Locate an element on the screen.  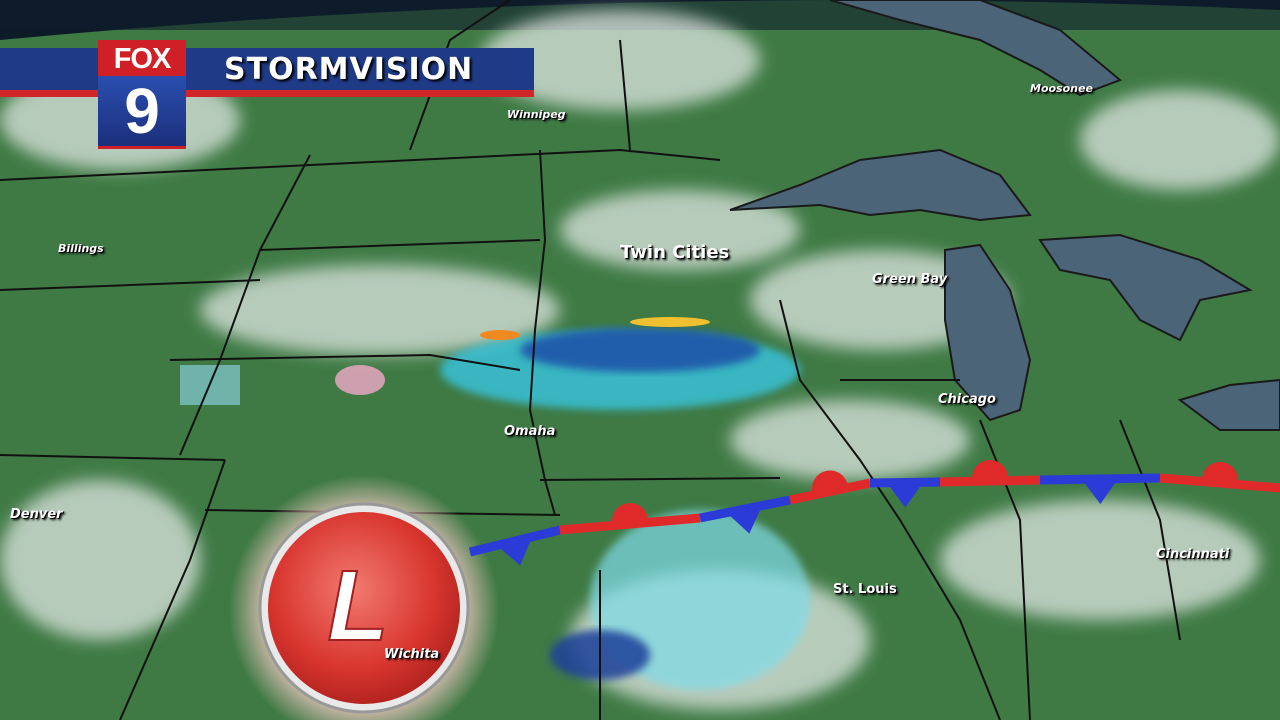
city-label-billings: Billings is located at coordinates (81, 248).